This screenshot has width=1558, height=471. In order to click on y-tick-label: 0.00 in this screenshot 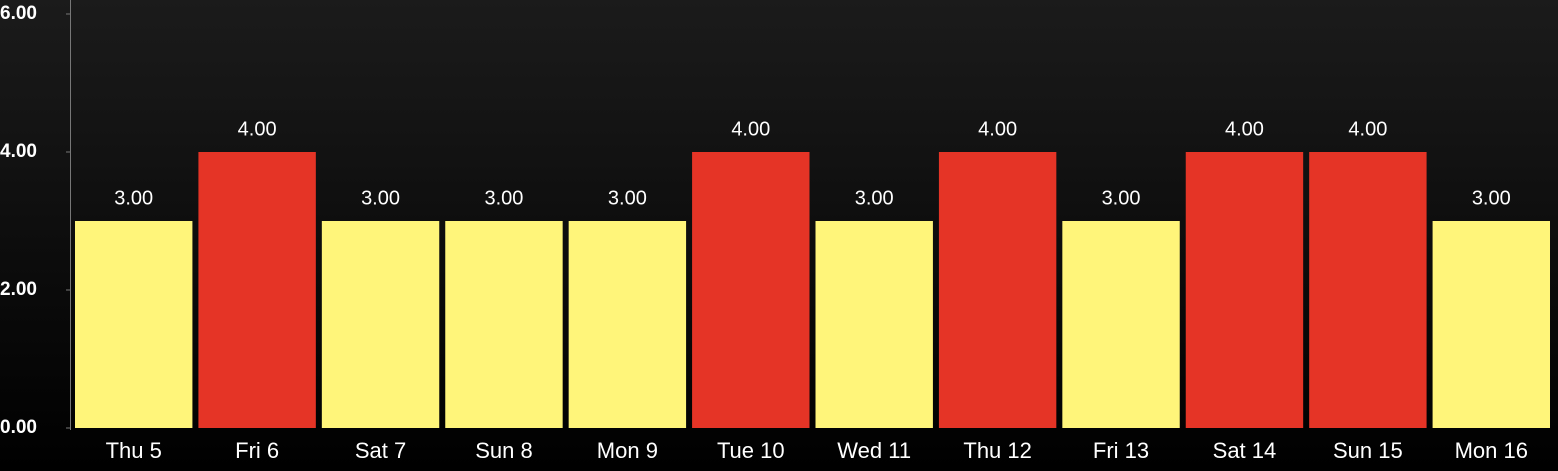, I will do `click(18, 427)`.